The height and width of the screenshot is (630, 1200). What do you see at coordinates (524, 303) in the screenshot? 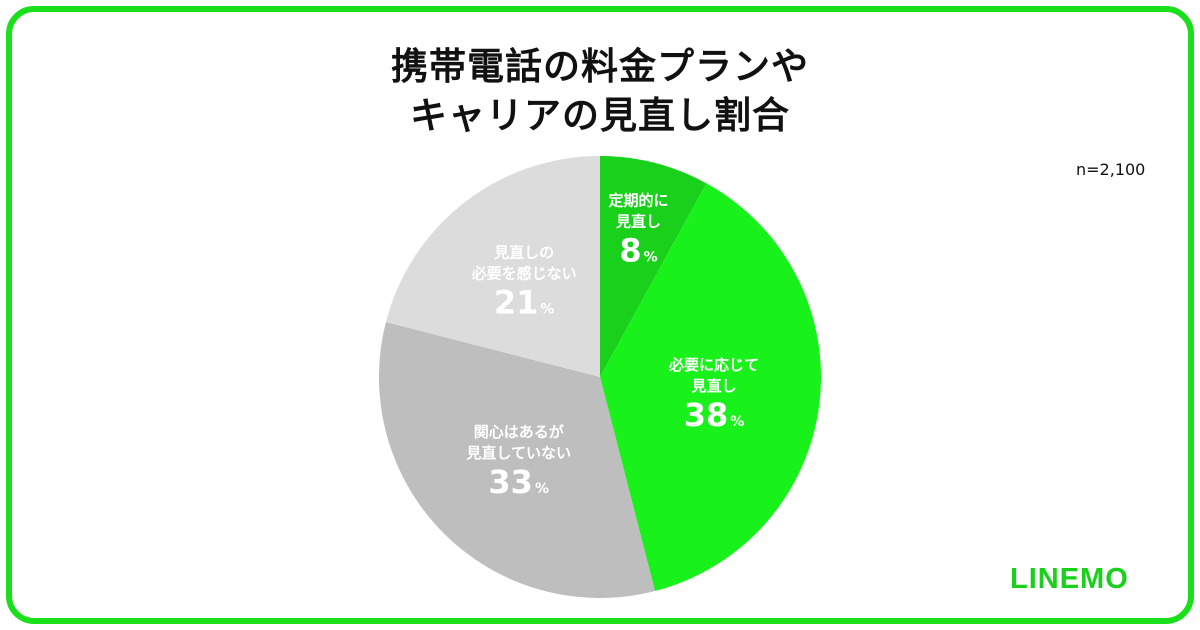
I see `pie-slice-4-value: 21%` at bounding box center [524, 303].